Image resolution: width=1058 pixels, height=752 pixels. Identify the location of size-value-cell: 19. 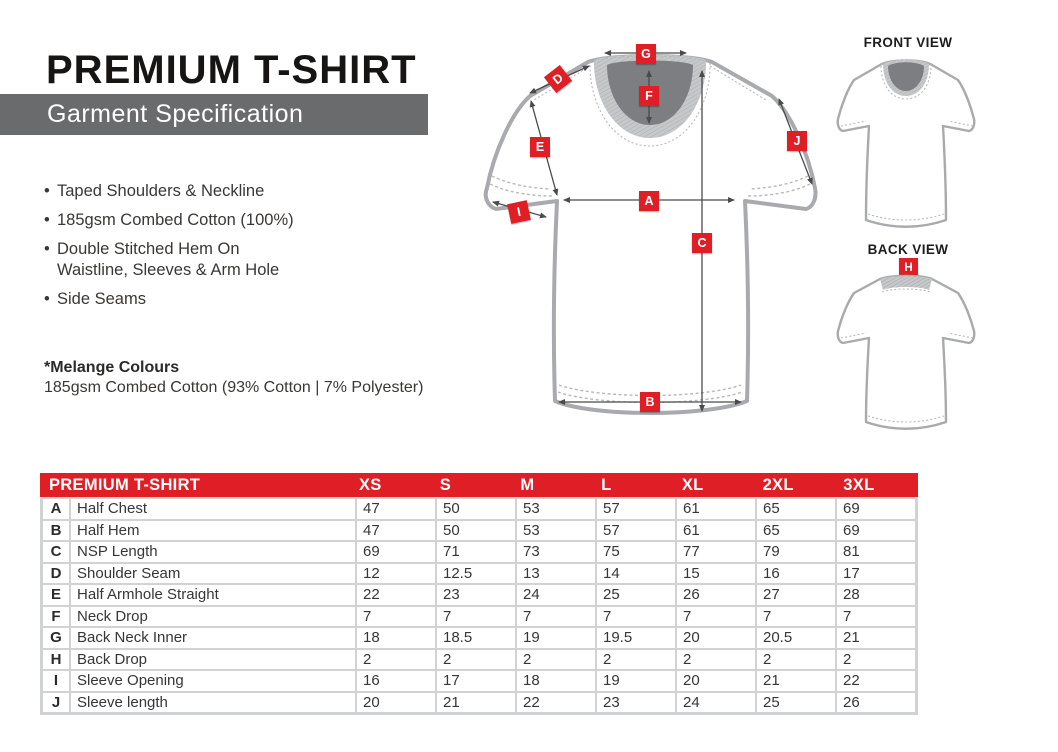
(636, 681).